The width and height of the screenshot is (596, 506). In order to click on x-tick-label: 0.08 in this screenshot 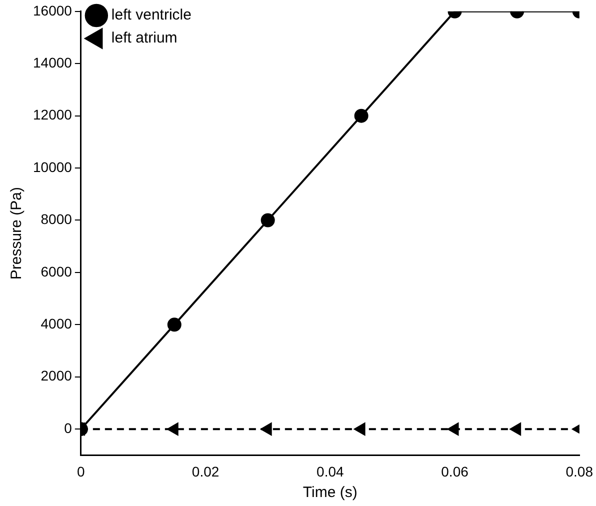, I will do `click(580, 471)`.